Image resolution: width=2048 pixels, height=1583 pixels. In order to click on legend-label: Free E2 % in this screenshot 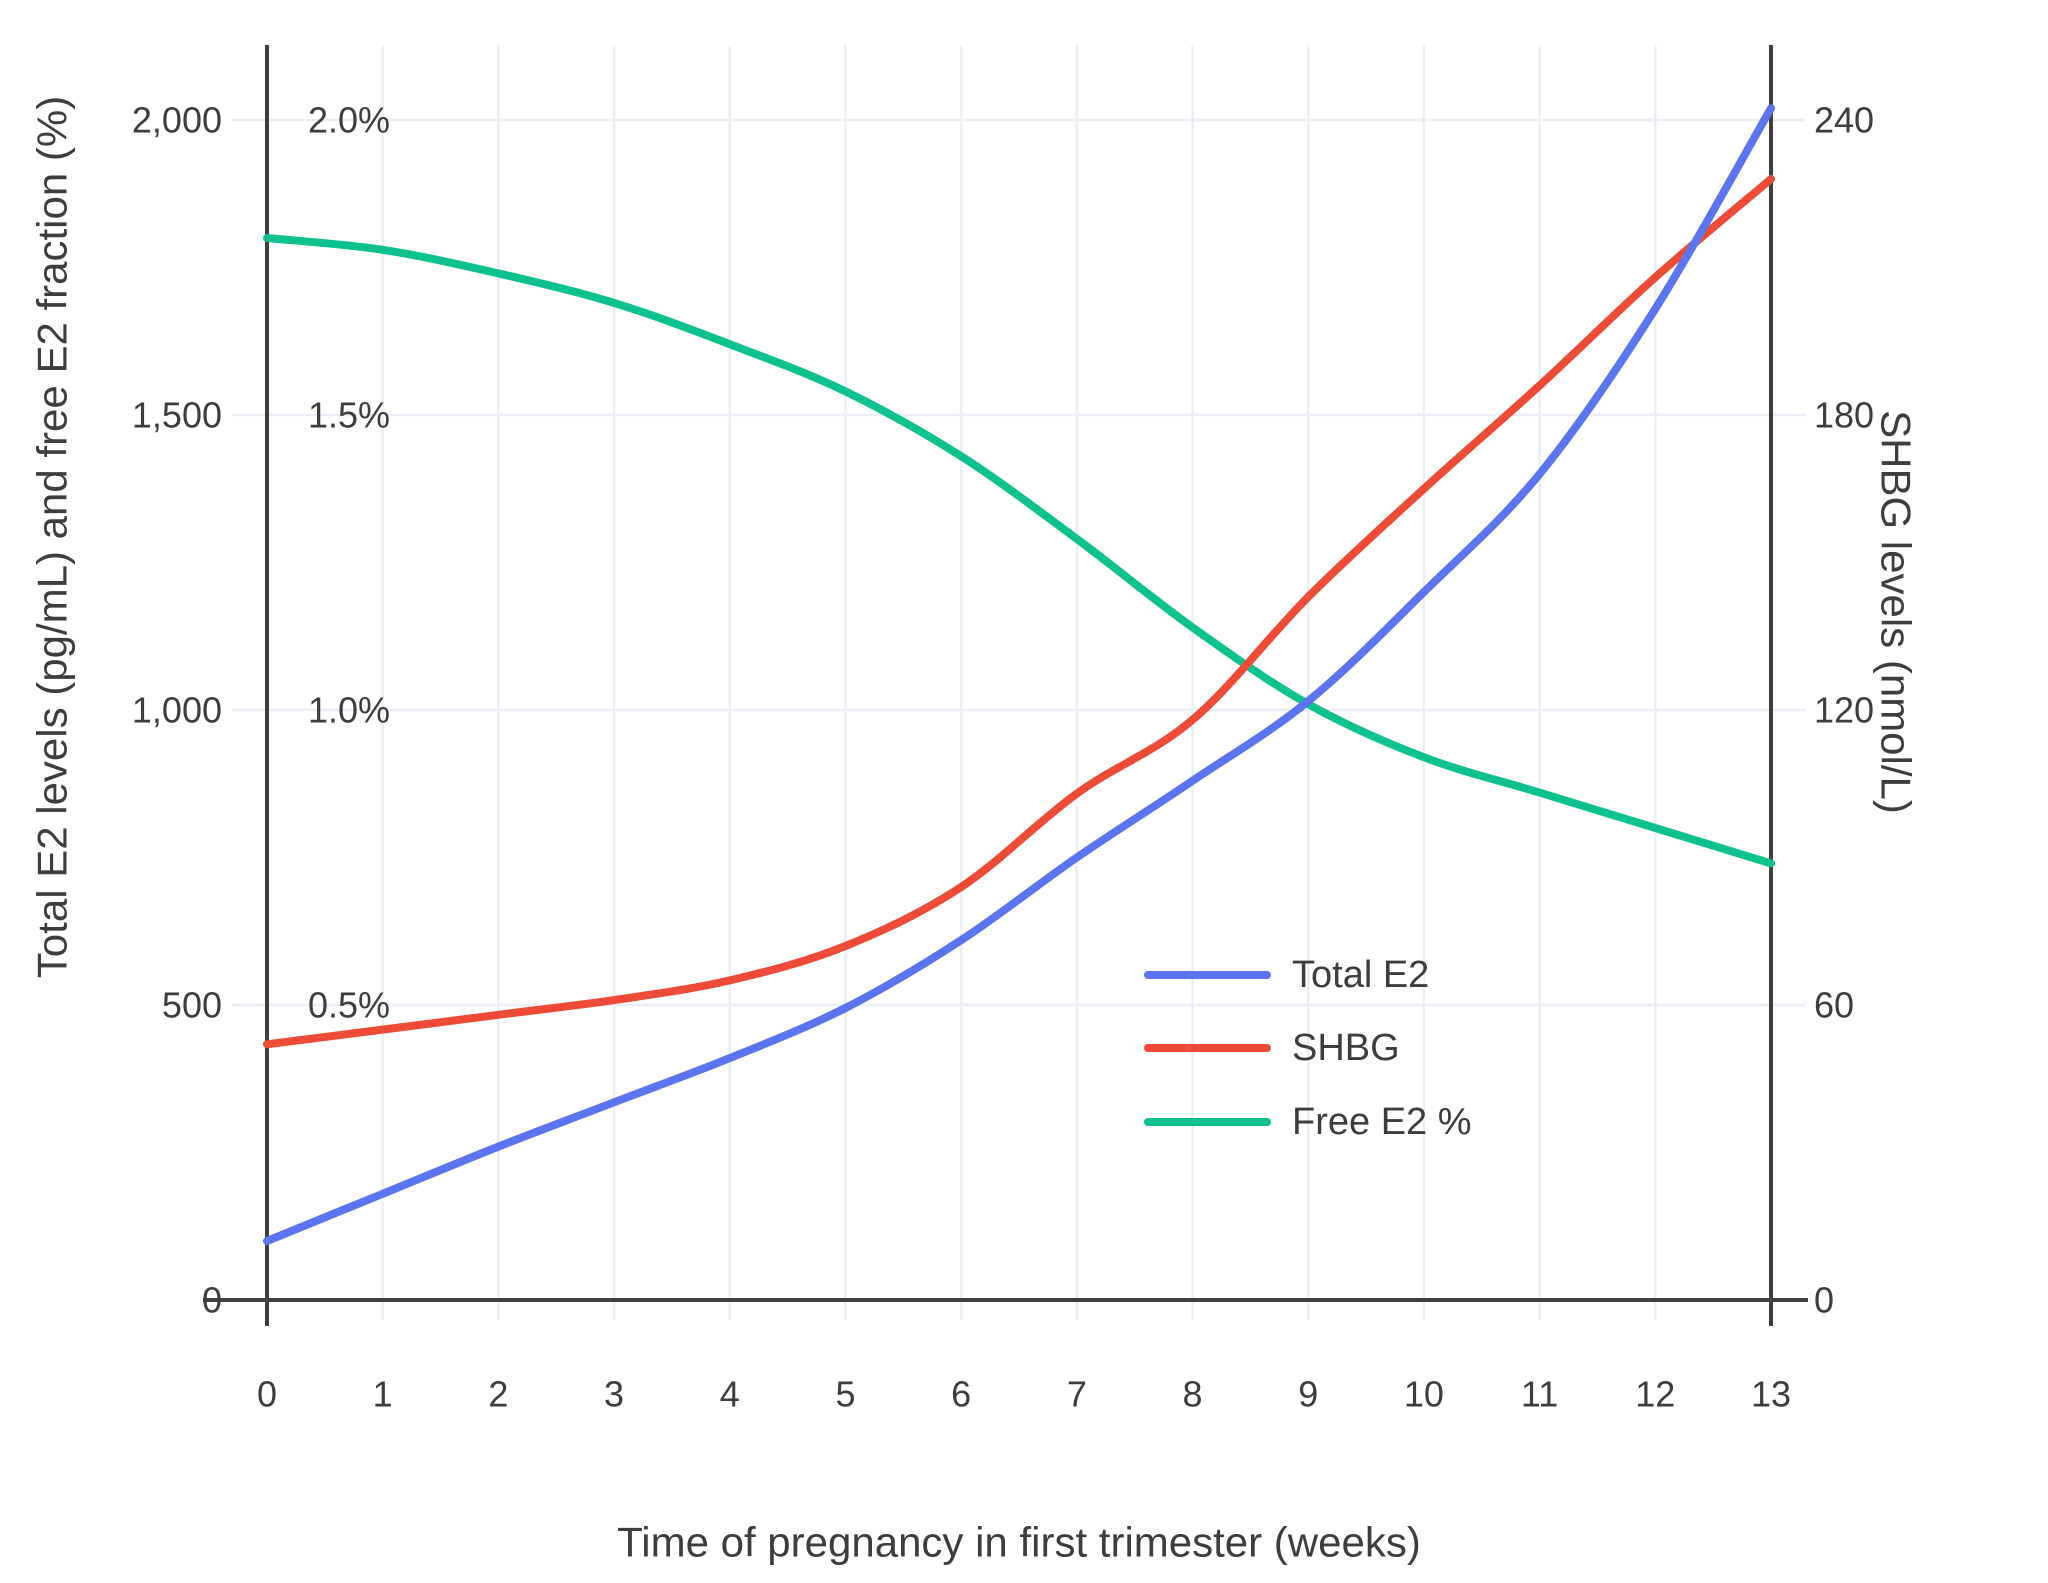, I will do `click(1382, 1122)`.